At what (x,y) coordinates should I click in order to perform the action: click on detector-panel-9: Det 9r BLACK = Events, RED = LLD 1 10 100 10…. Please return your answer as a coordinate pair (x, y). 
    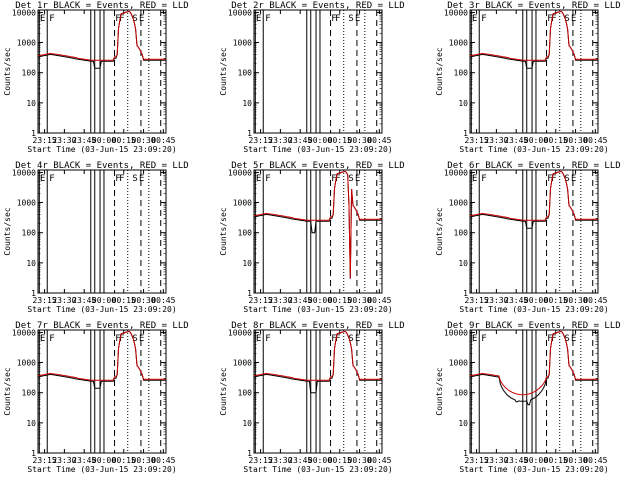
    Looking at the image, I should click on (528, 397).